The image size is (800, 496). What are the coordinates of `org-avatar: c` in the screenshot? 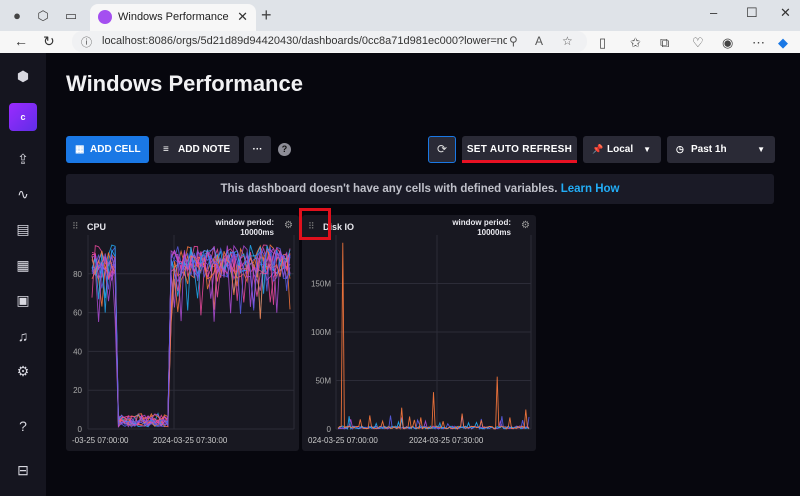 It's located at (23, 117).